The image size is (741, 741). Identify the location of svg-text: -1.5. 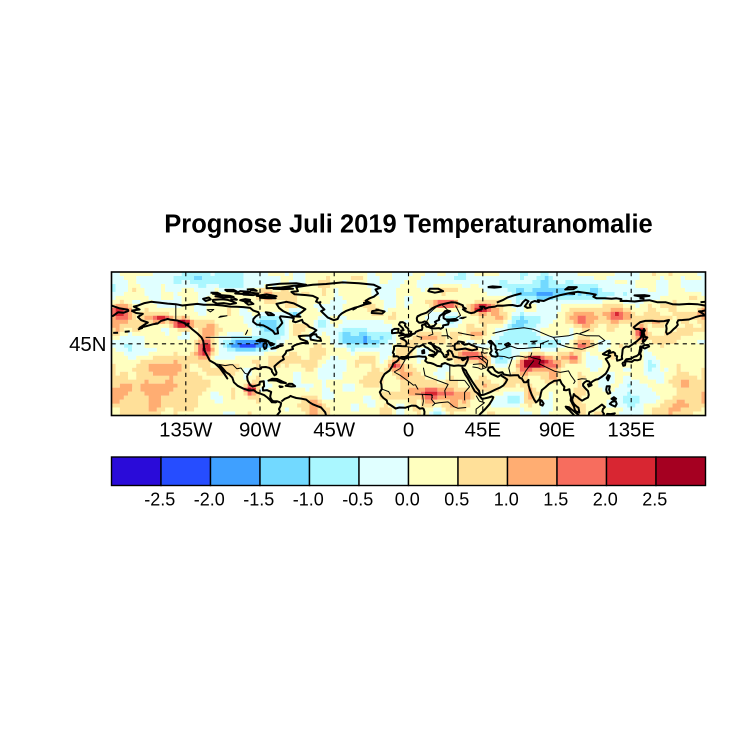
(258, 500).